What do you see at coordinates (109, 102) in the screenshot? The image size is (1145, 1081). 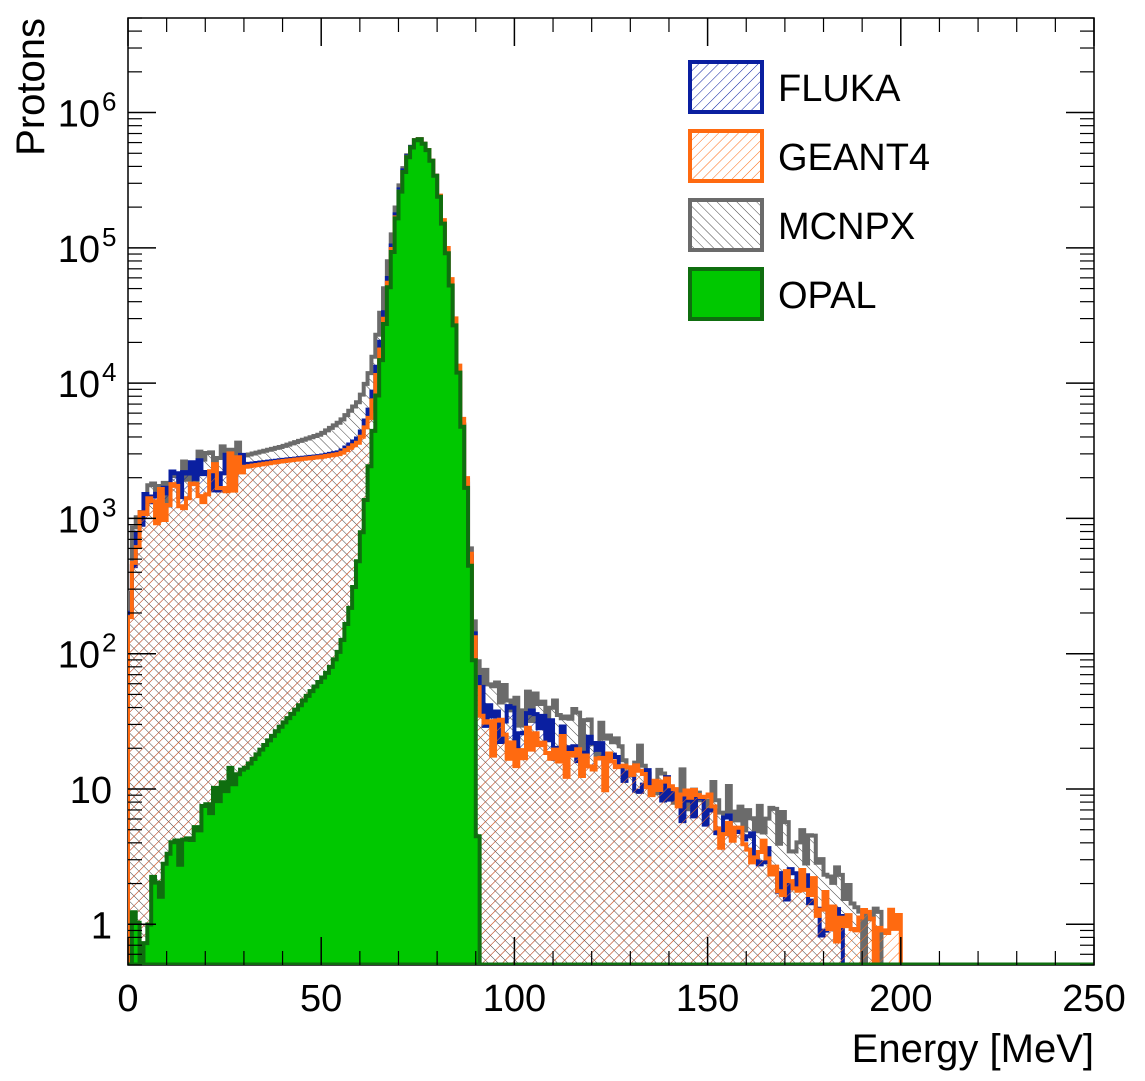 I see `y-tick-exponent: 6` at bounding box center [109, 102].